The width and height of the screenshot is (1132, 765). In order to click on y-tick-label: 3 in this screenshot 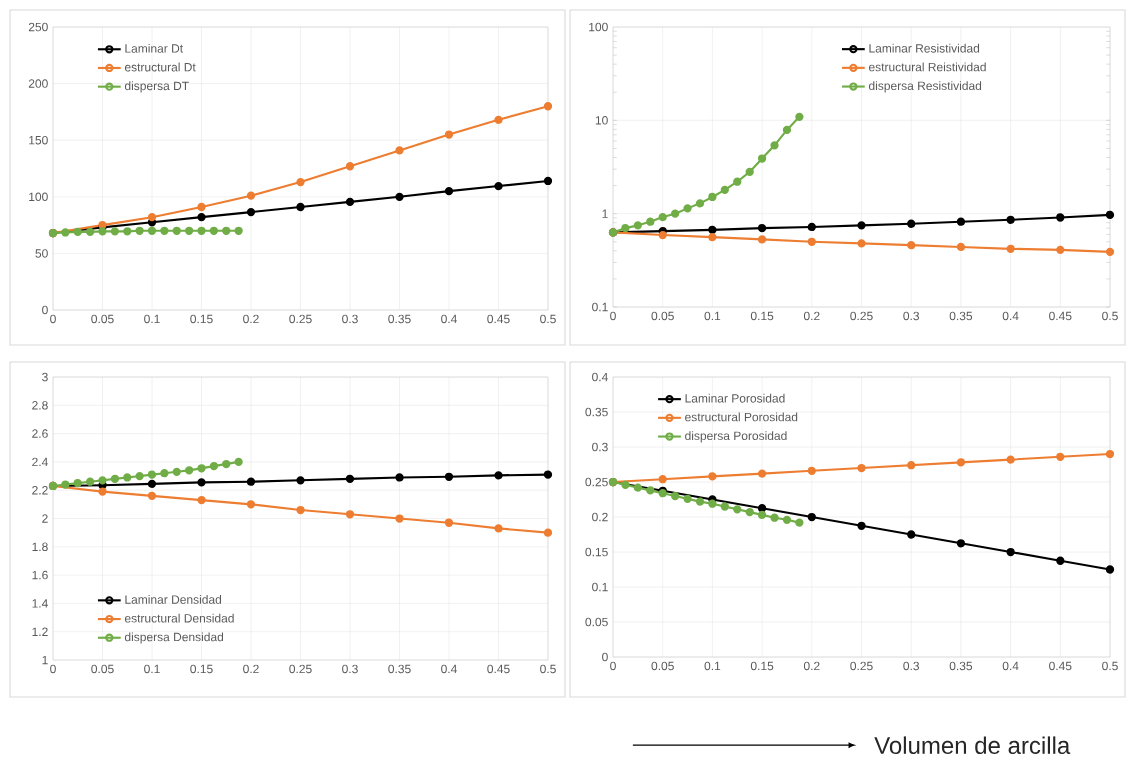, I will do `click(45, 377)`.